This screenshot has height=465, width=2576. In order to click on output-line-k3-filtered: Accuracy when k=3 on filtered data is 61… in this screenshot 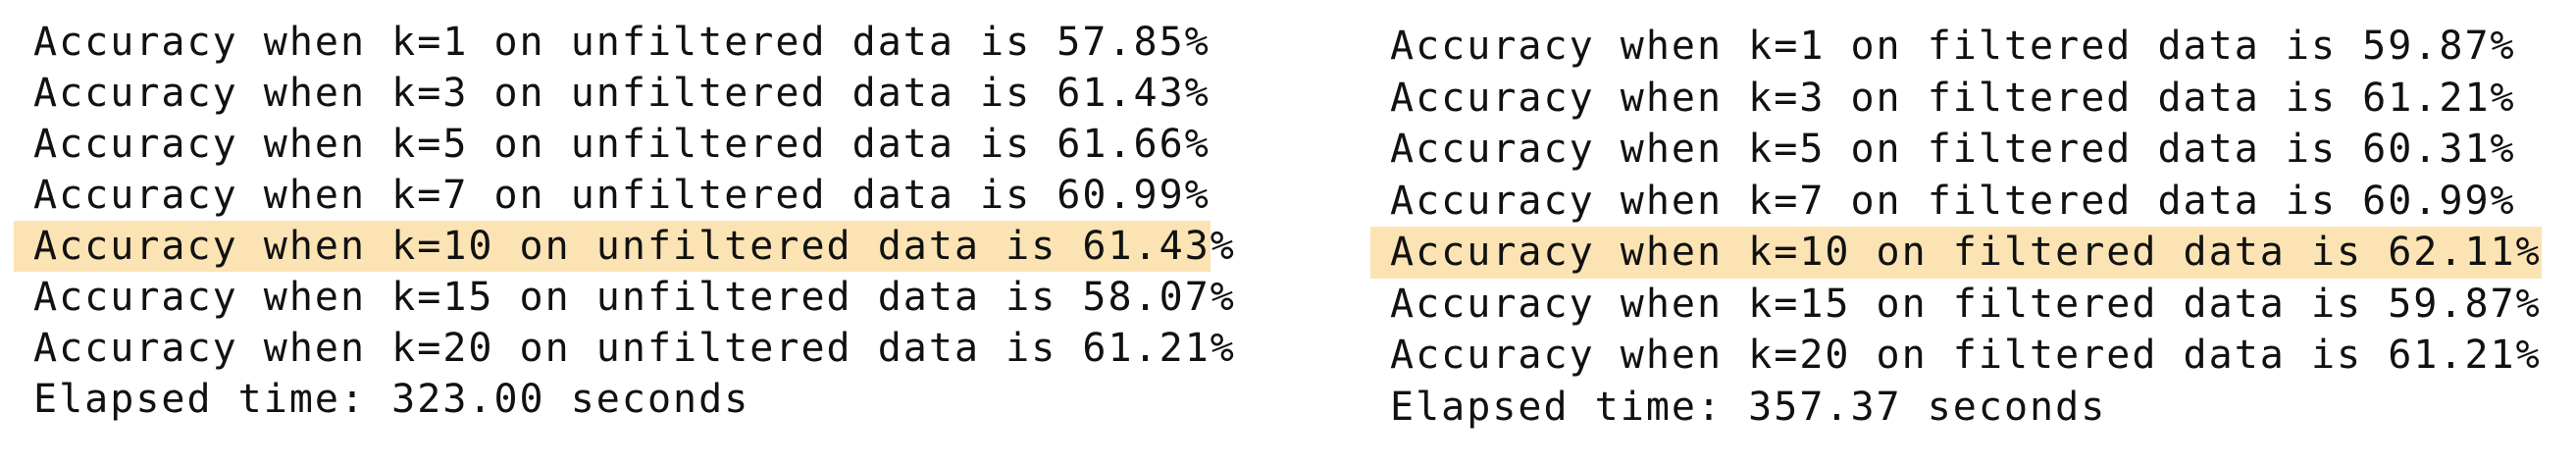, I will do `click(1953, 98)`.